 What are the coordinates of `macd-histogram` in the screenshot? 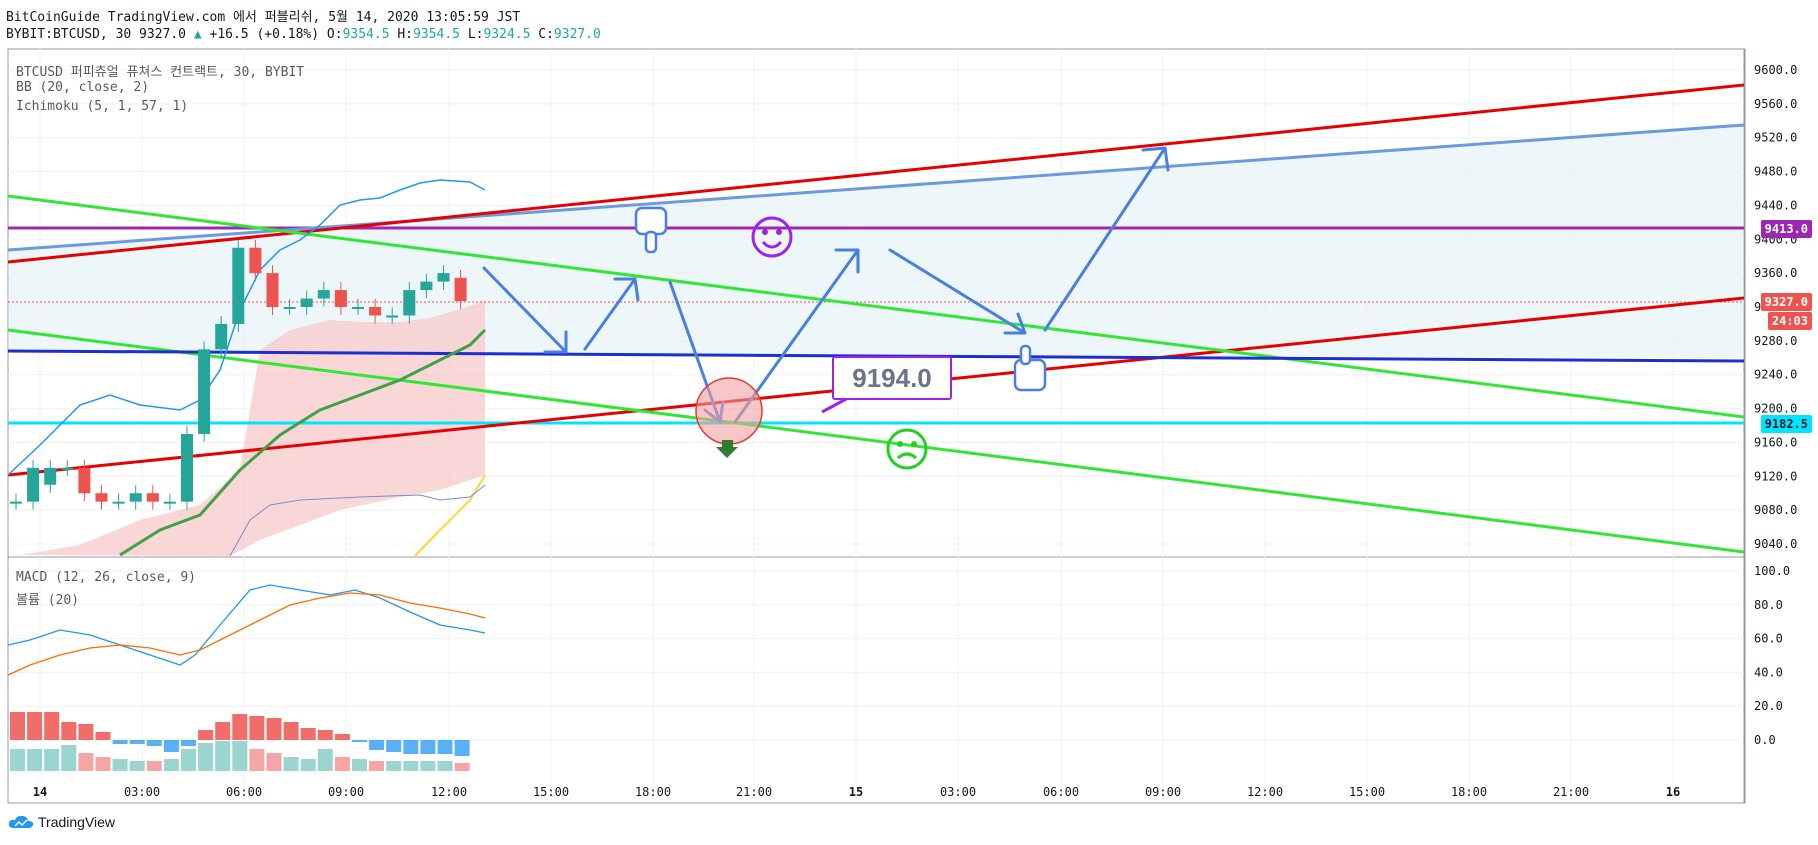 It's located at (240, 734).